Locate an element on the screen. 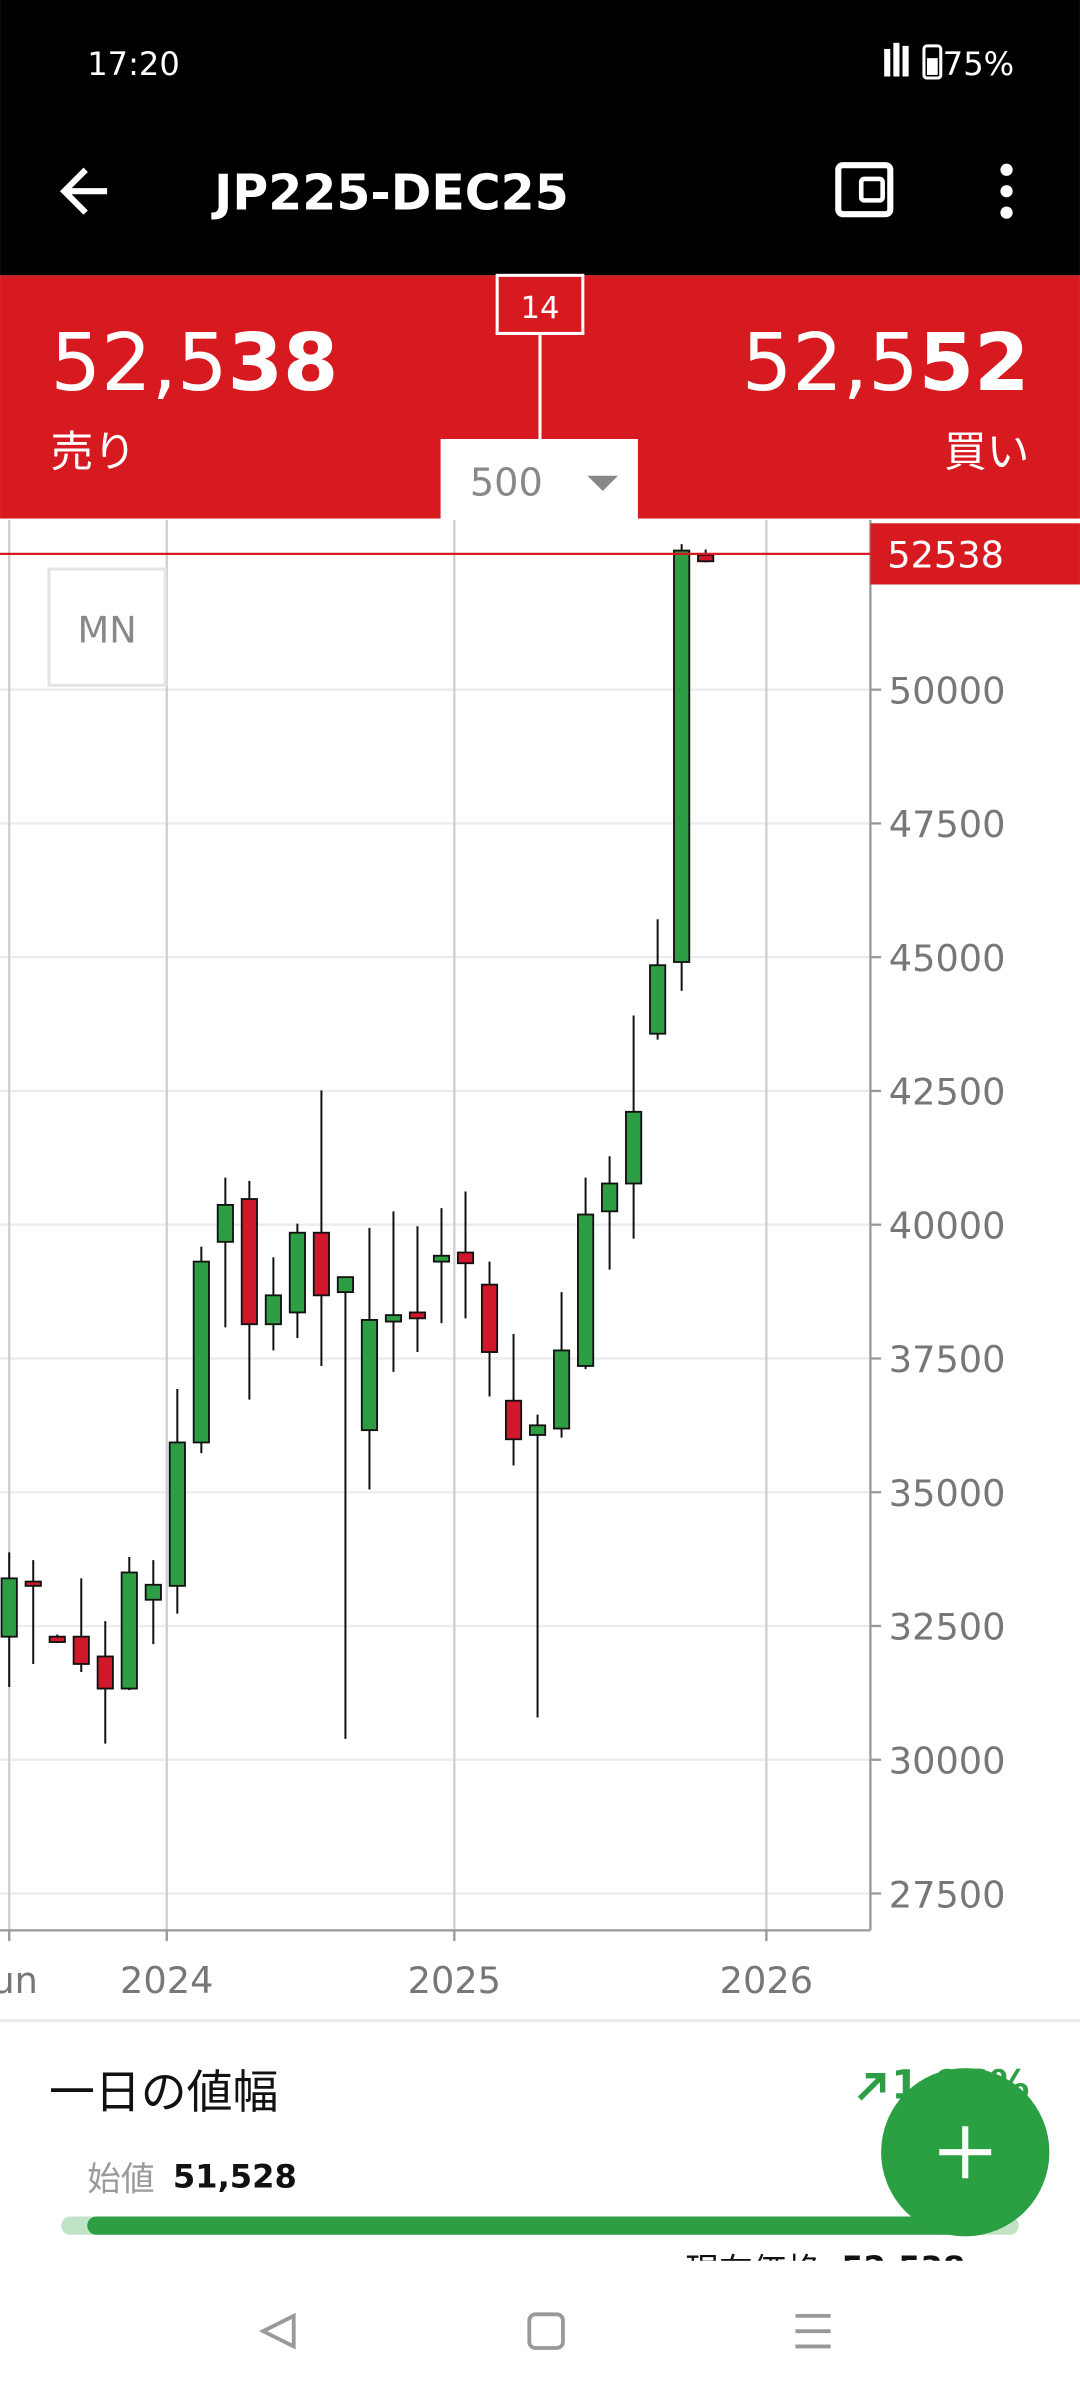 The height and width of the screenshot is (2400, 1080). timeframe-button: MN is located at coordinates (107, 627).